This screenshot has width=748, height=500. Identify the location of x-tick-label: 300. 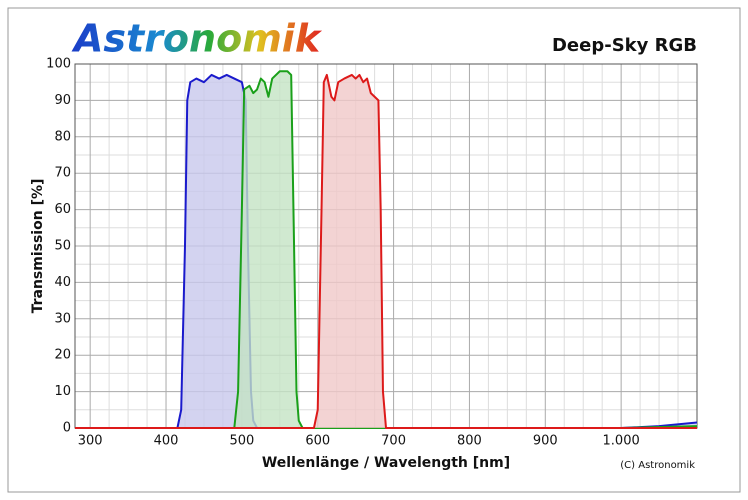
(90, 441).